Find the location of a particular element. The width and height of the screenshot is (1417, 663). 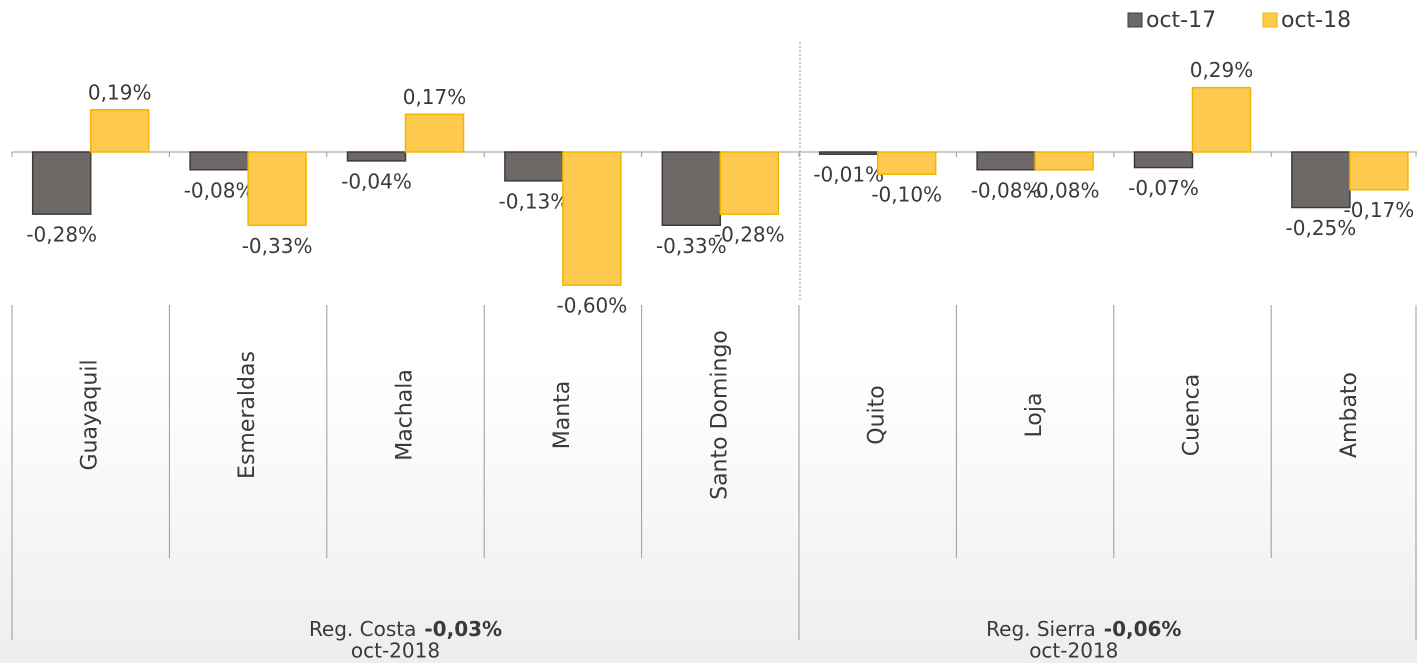

category-label: Cuenca is located at coordinates (1192, 415).